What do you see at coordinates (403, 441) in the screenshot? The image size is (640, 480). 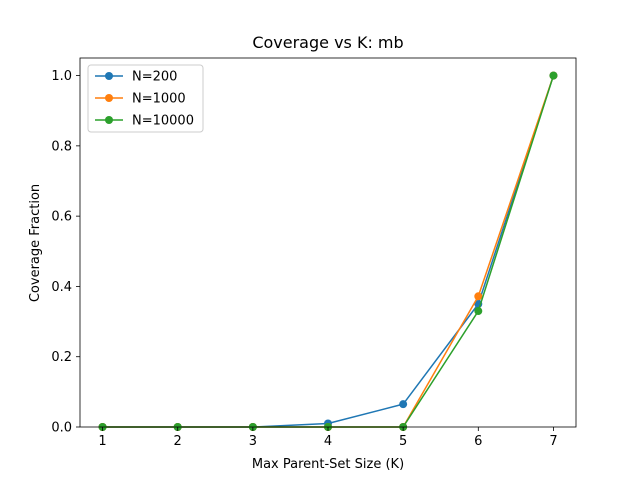 I see `x-tick-label: 5` at bounding box center [403, 441].